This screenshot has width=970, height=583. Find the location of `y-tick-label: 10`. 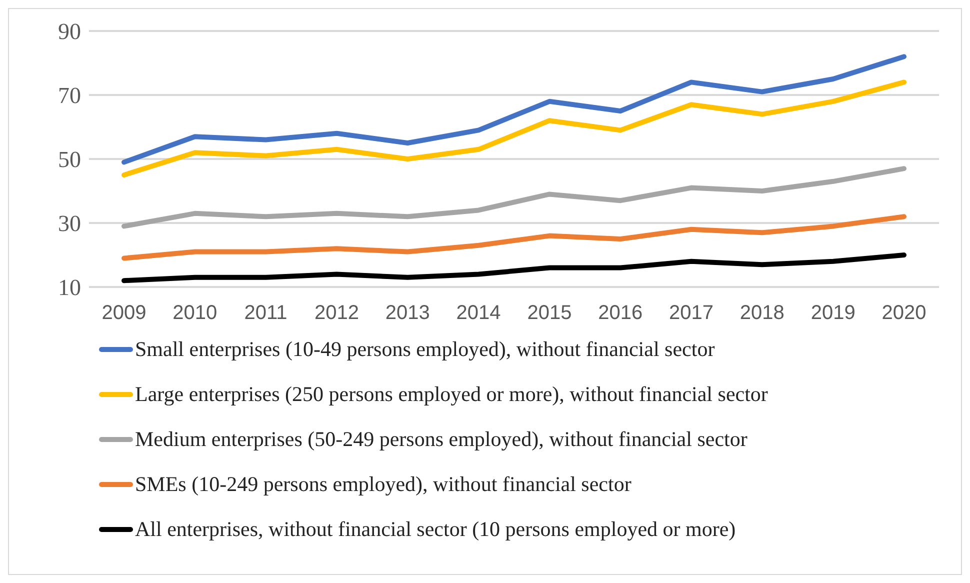

y-tick-label: 10 is located at coordinates (69, 287).